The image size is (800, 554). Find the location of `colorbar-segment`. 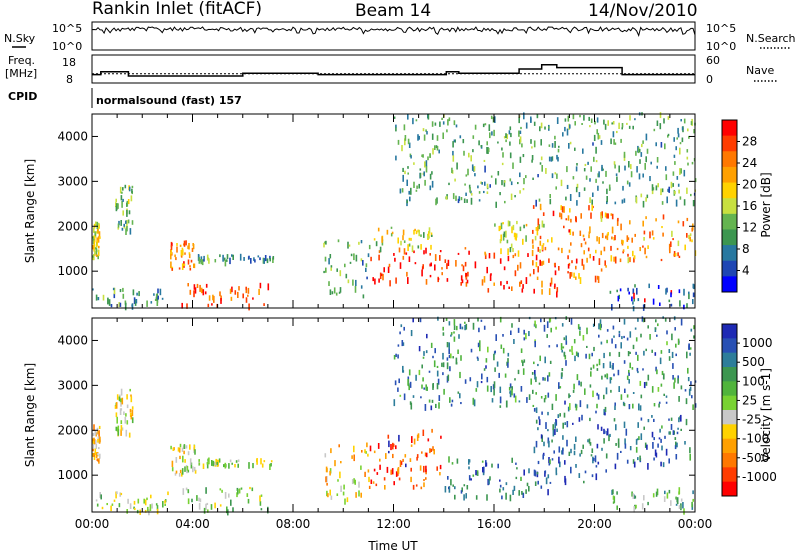

colorbar-segment is located at coordinates (729, 475).